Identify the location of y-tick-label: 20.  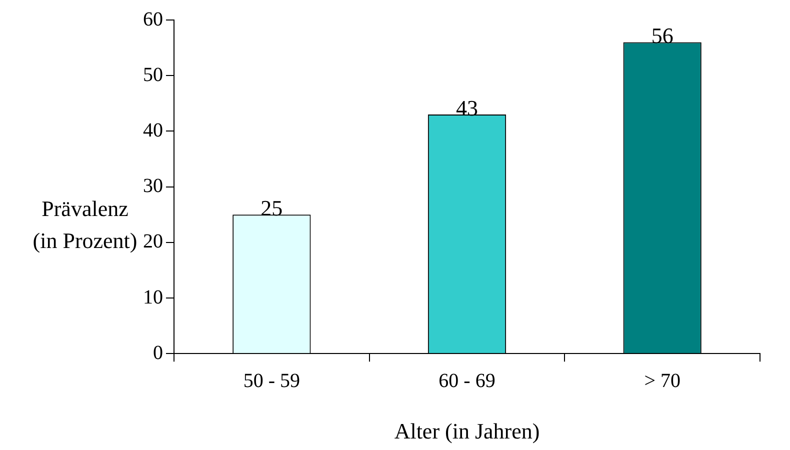
(153, 241).